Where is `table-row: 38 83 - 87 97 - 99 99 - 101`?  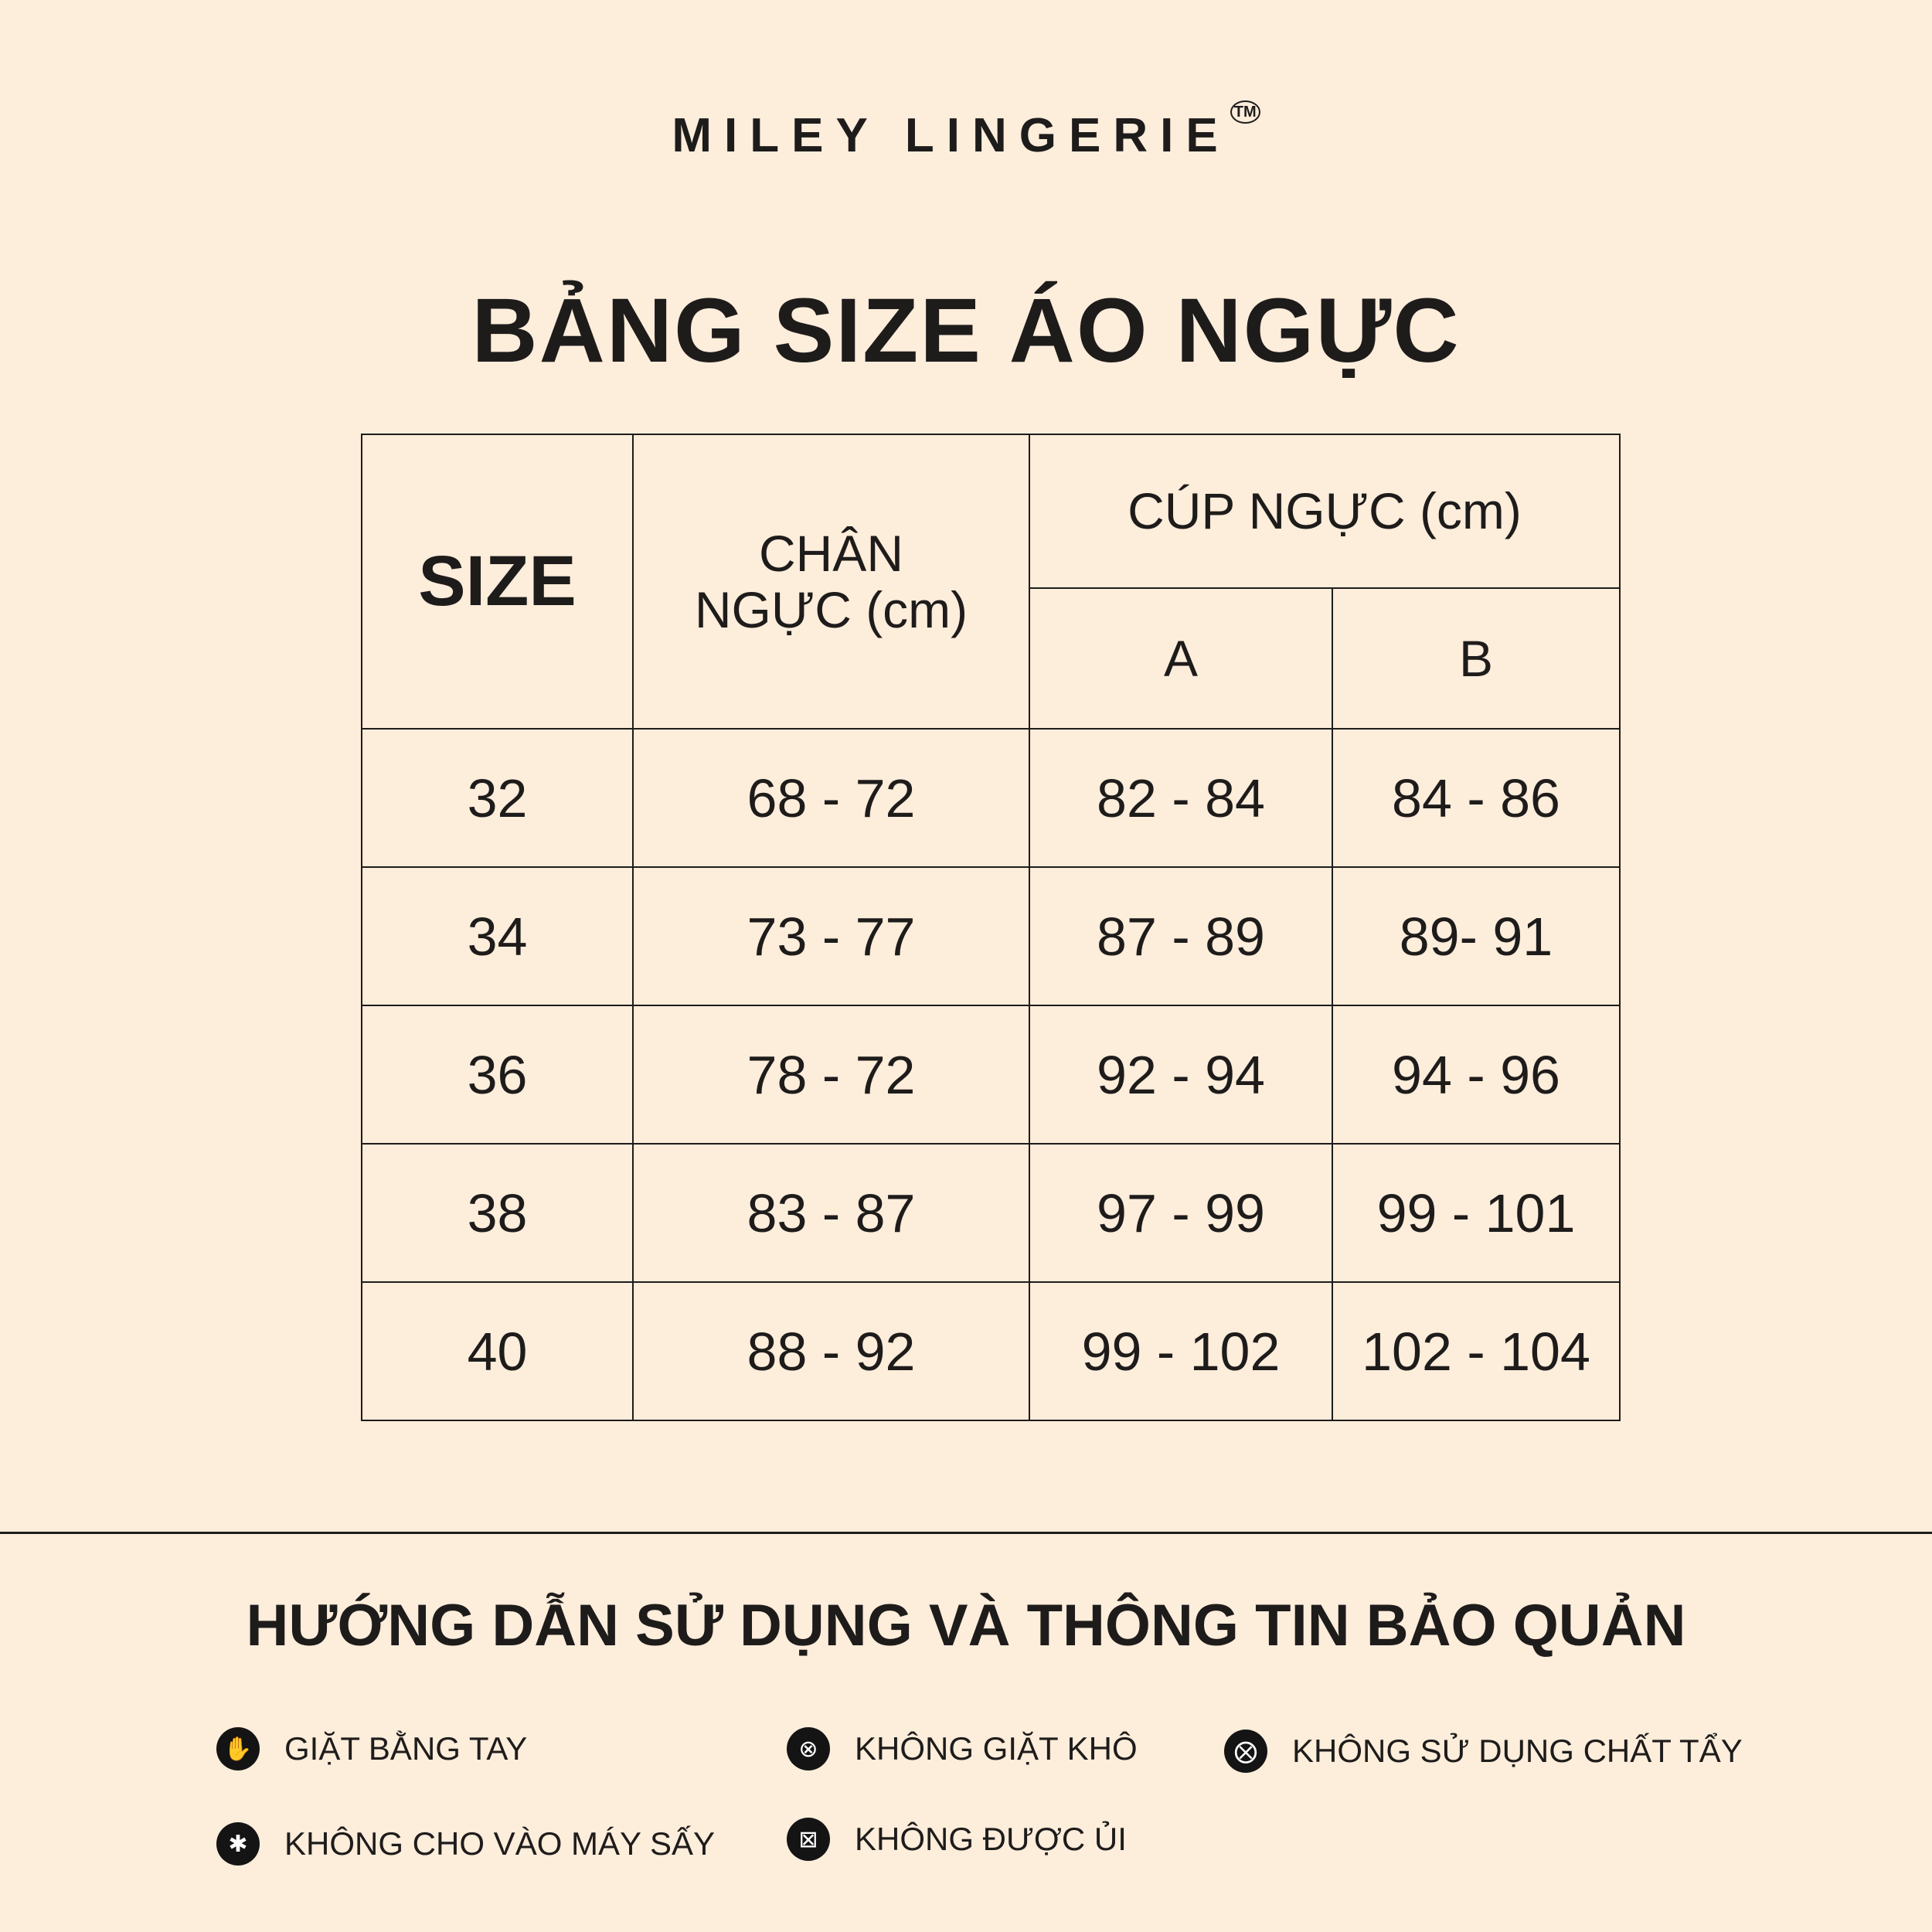 table-row: 38 83 - 87 97 - 99 99 - 101 is located at coordinates (991, 1213).